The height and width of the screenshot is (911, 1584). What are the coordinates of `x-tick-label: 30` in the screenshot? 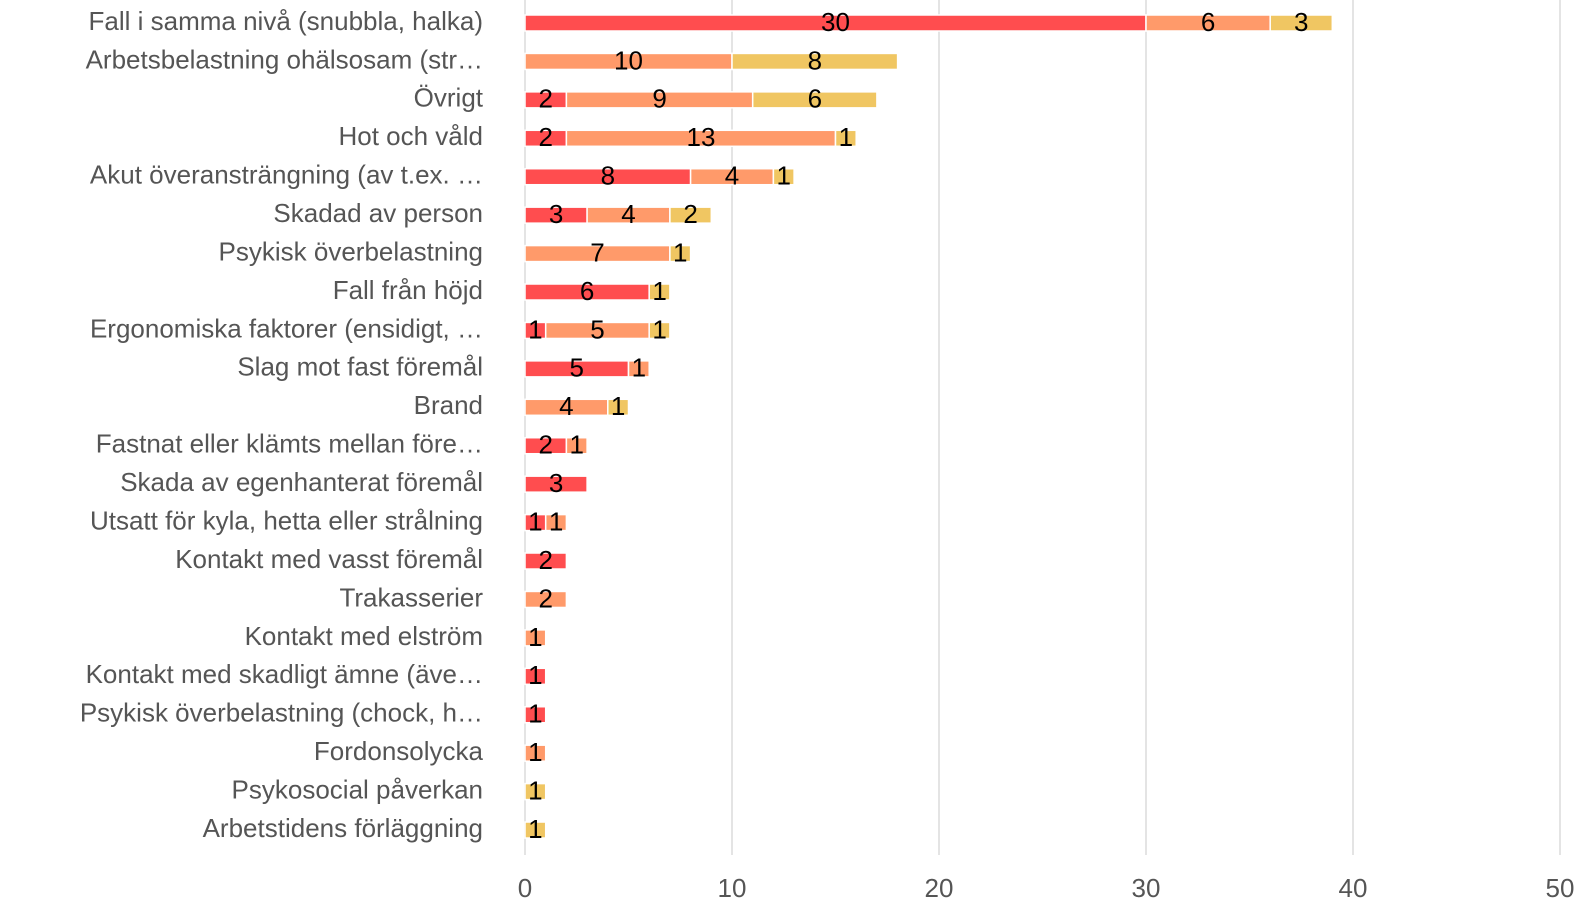 It's located at (1146, 888).